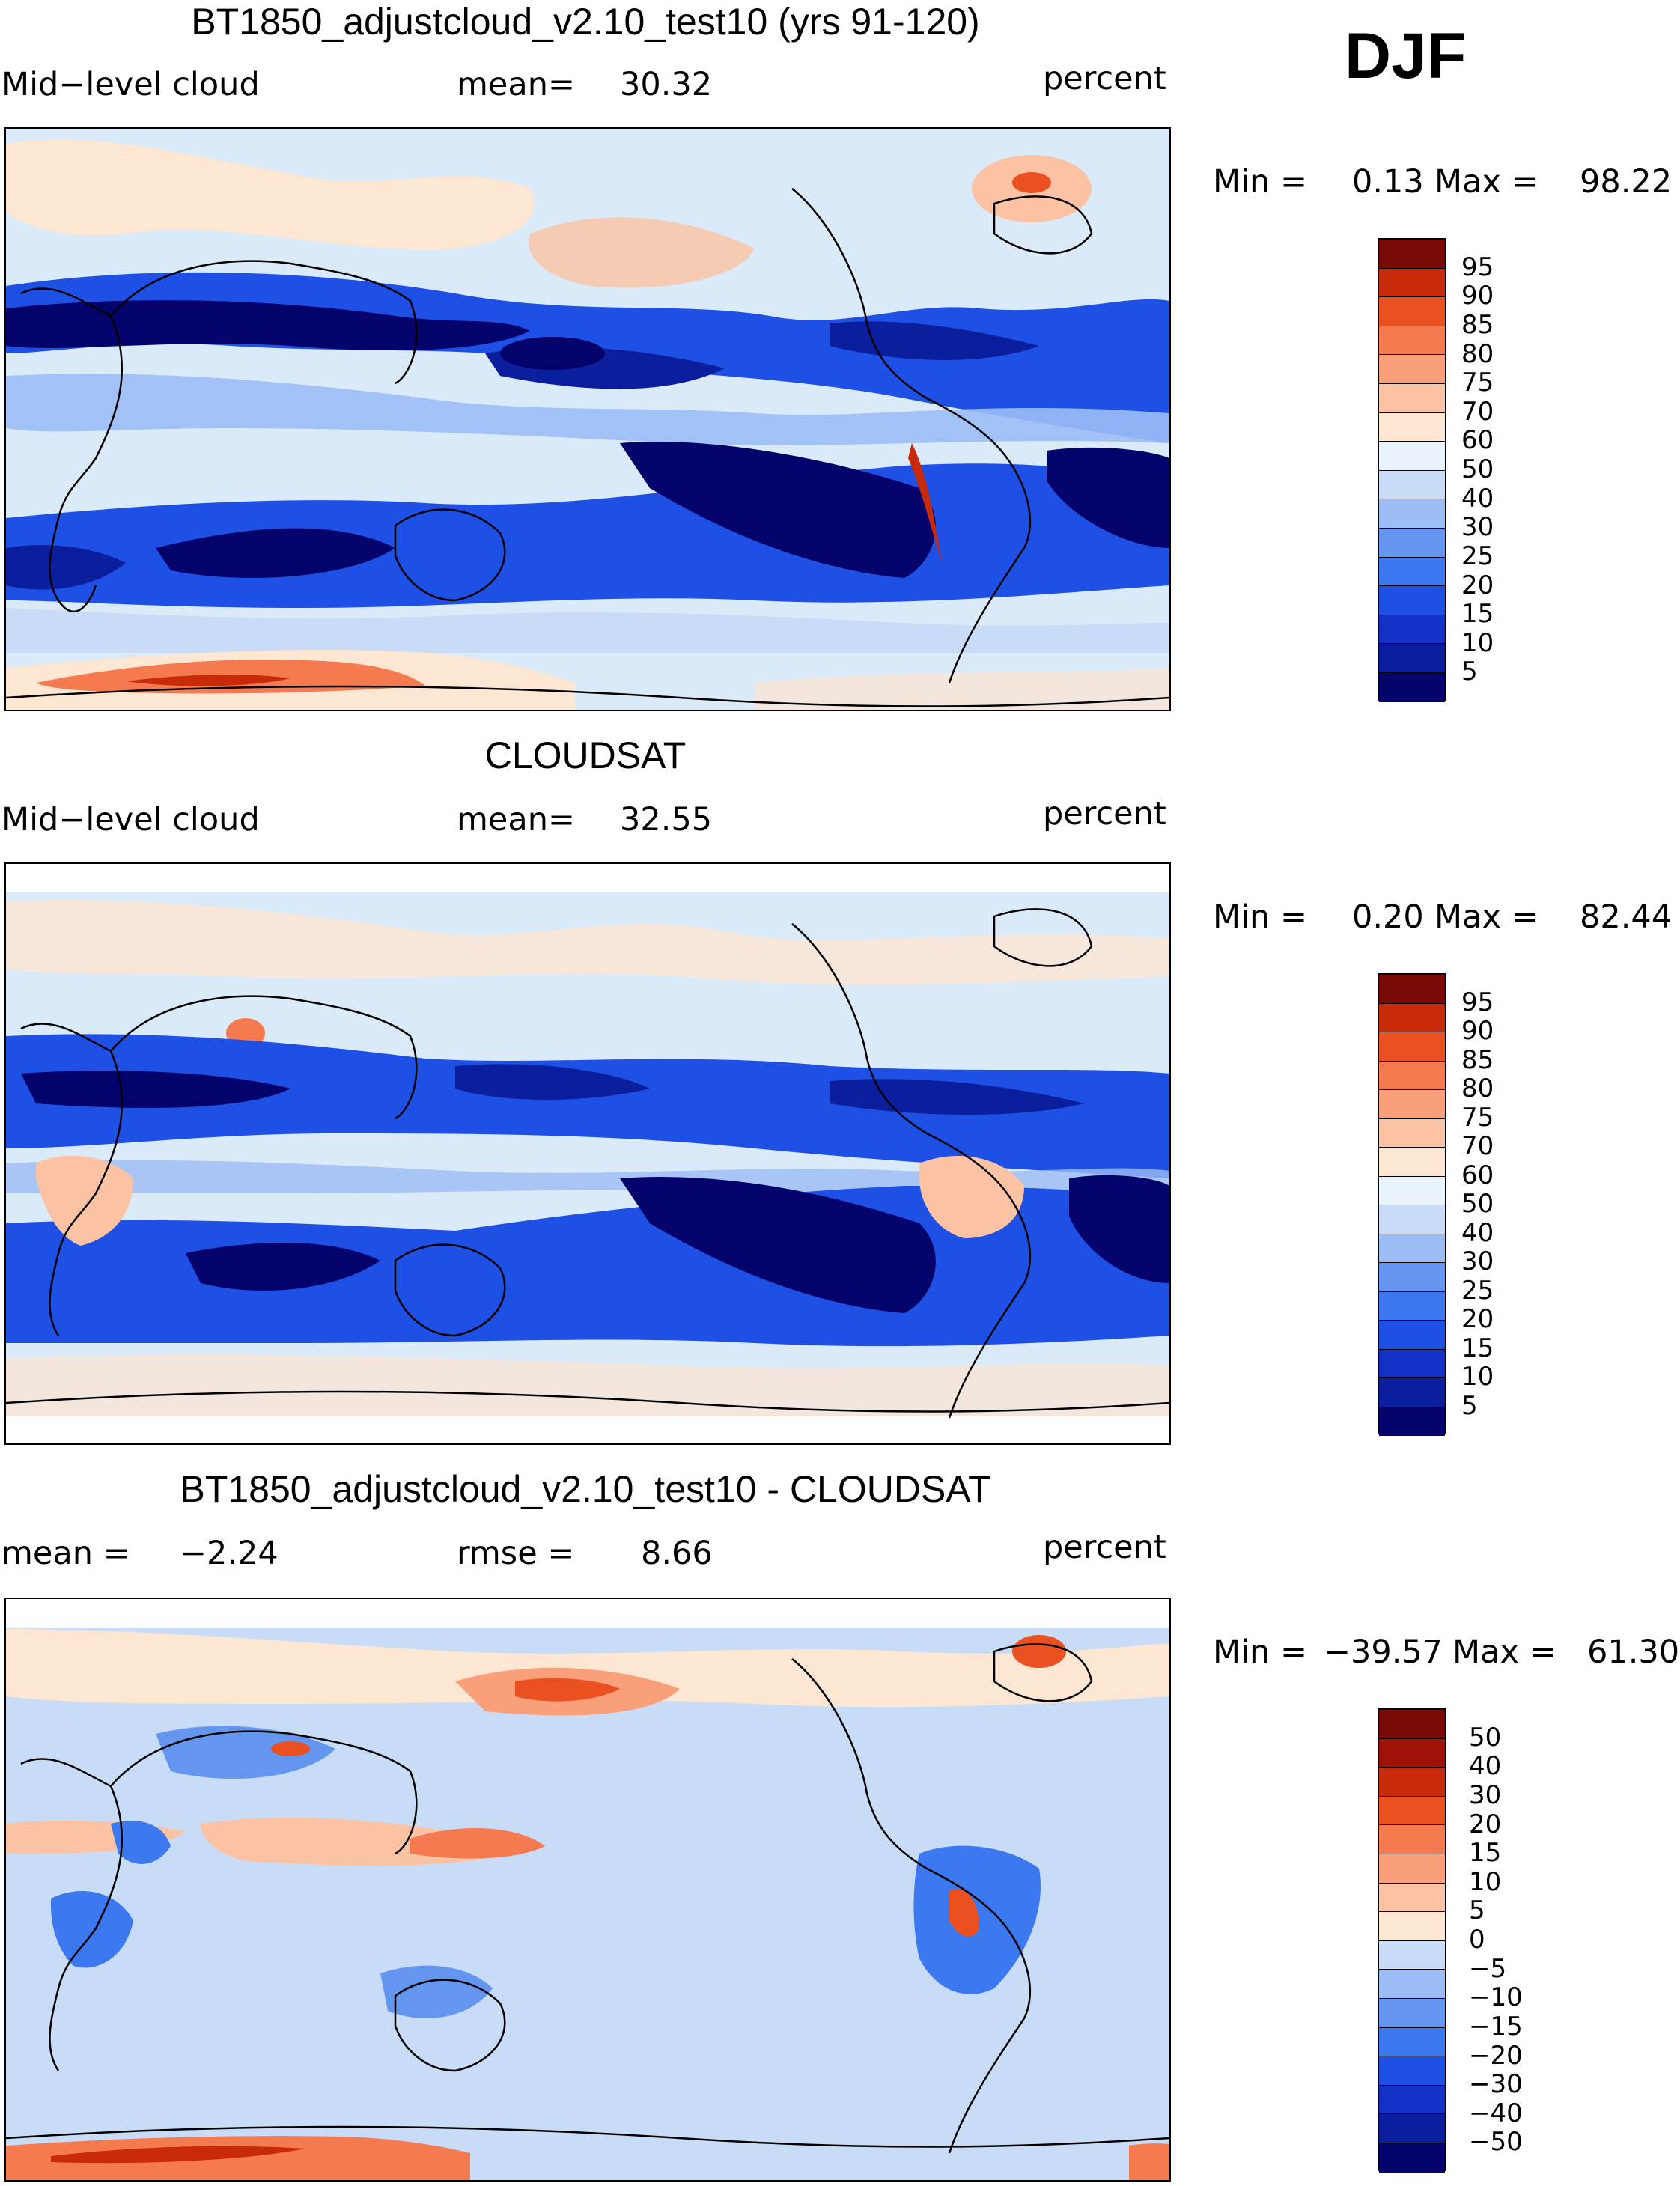 This screenshot has height=2186, width=1680. I want to click on panel-2-max-label: Max =, so click(1486, 917).